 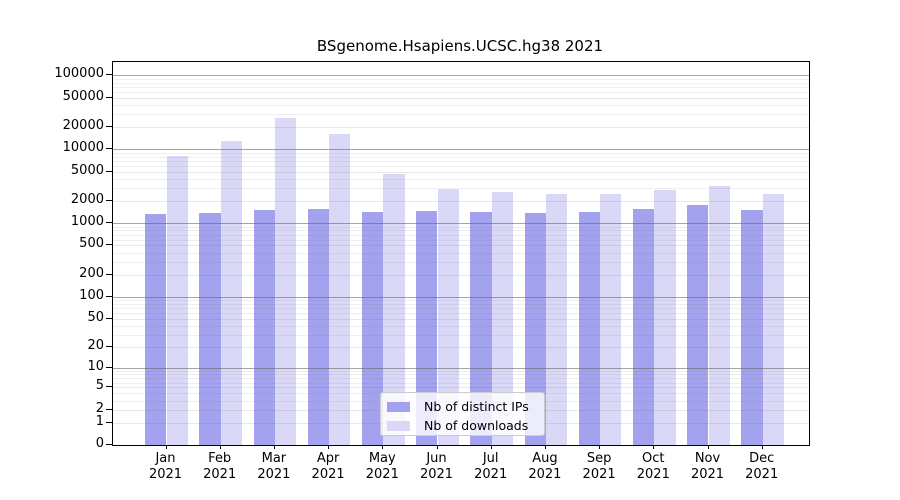 I want to click on x-tick-label-dec: Dec 2021, so click(x=762, y=467).